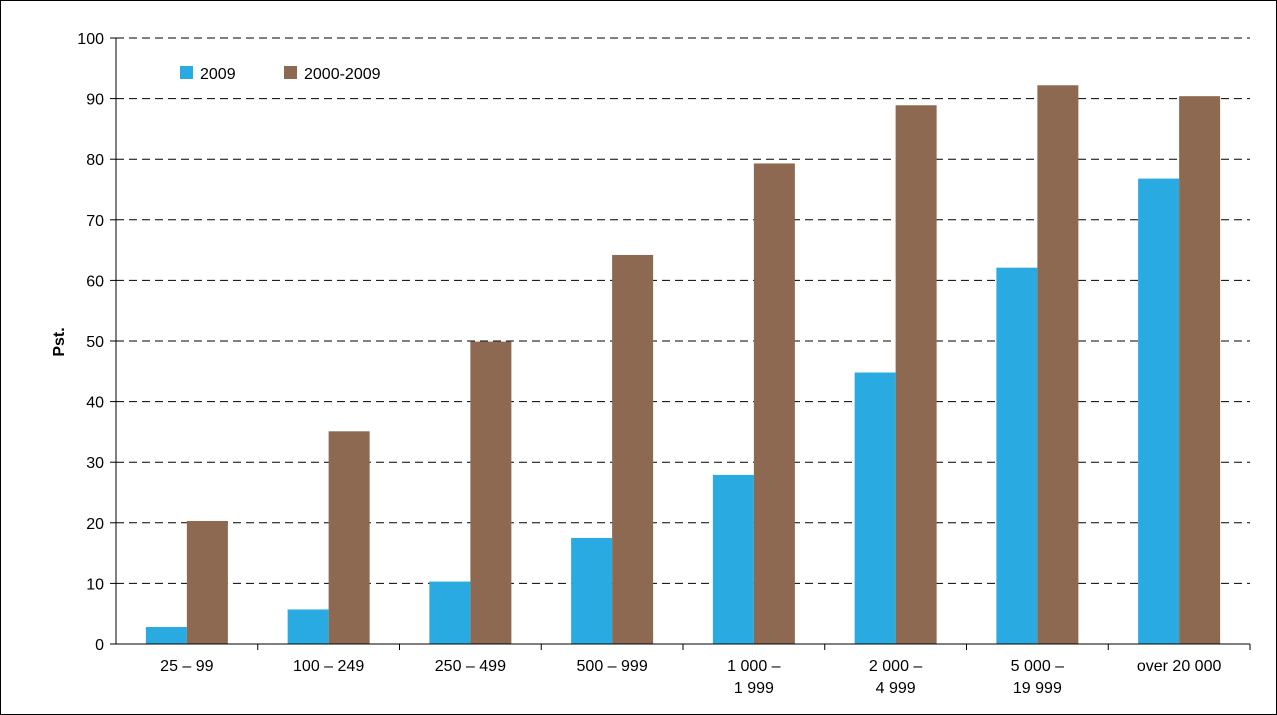 This screenshot has width=1277, height=715. Describe the element at coordinates (95, 524) in the screenshot. I see `y-tick-label: 20` at that location.